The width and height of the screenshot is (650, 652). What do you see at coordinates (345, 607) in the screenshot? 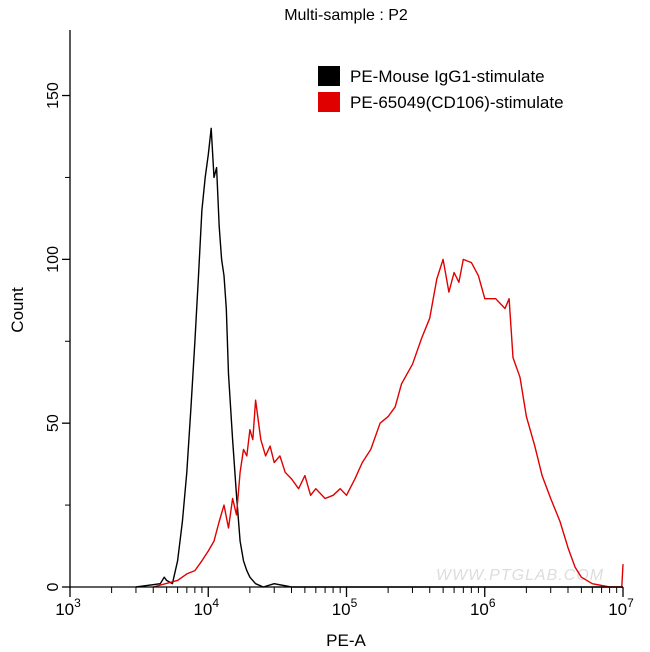
I see `x-tick-label: 10⁵` at bounding box center [345, 607].